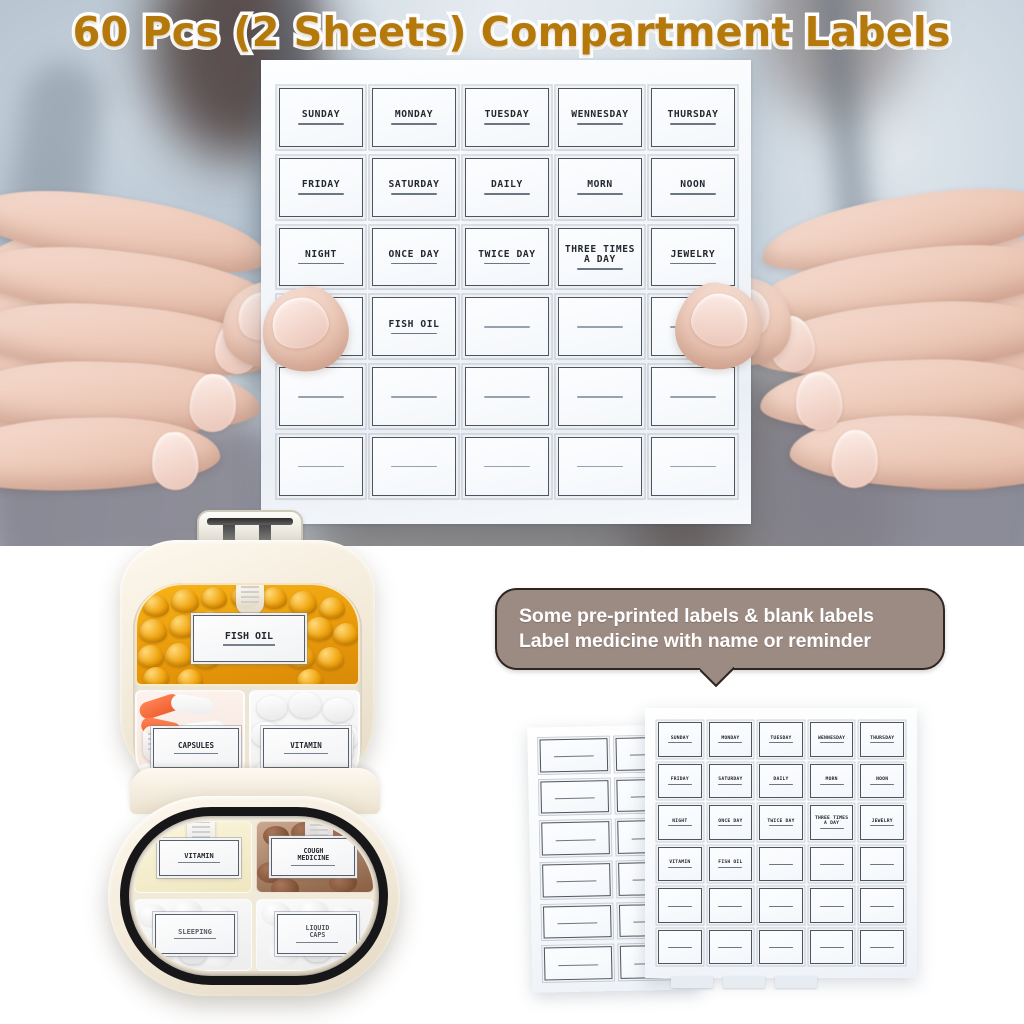  Describe the element at coordinates (254, 882) in the screenshot. I see `pillbox-open-bottom: VITAMIN COUGH MEDICINE` at that location.